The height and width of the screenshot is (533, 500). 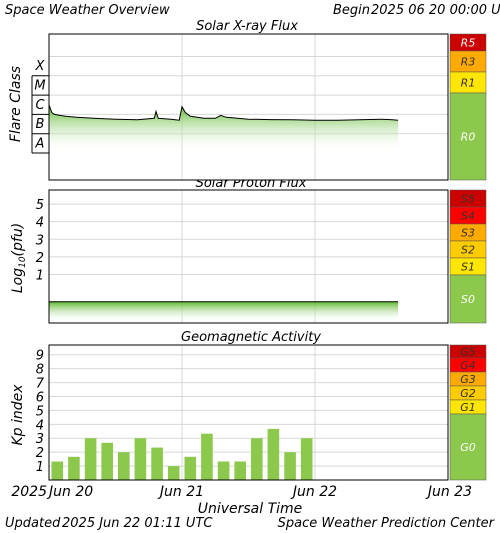 I want to click on s-scale-label-S3: S3, so click(x=468, y=233).